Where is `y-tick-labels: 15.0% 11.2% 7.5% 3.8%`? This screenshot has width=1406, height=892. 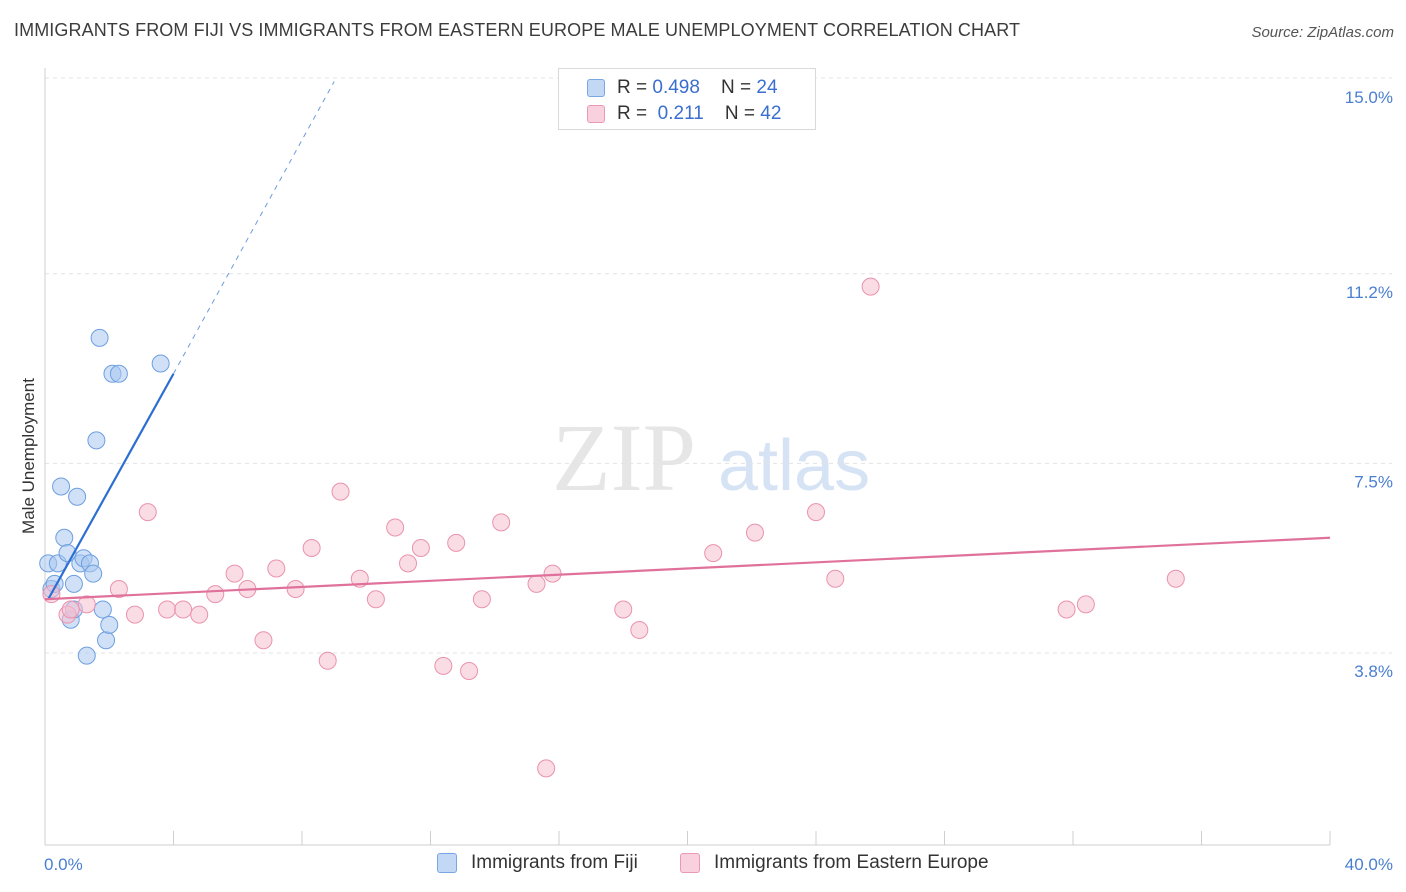
y-tick-labels: 15.0% 11.2% 7.5% 3.8% is located at coordinates (1369, 384).